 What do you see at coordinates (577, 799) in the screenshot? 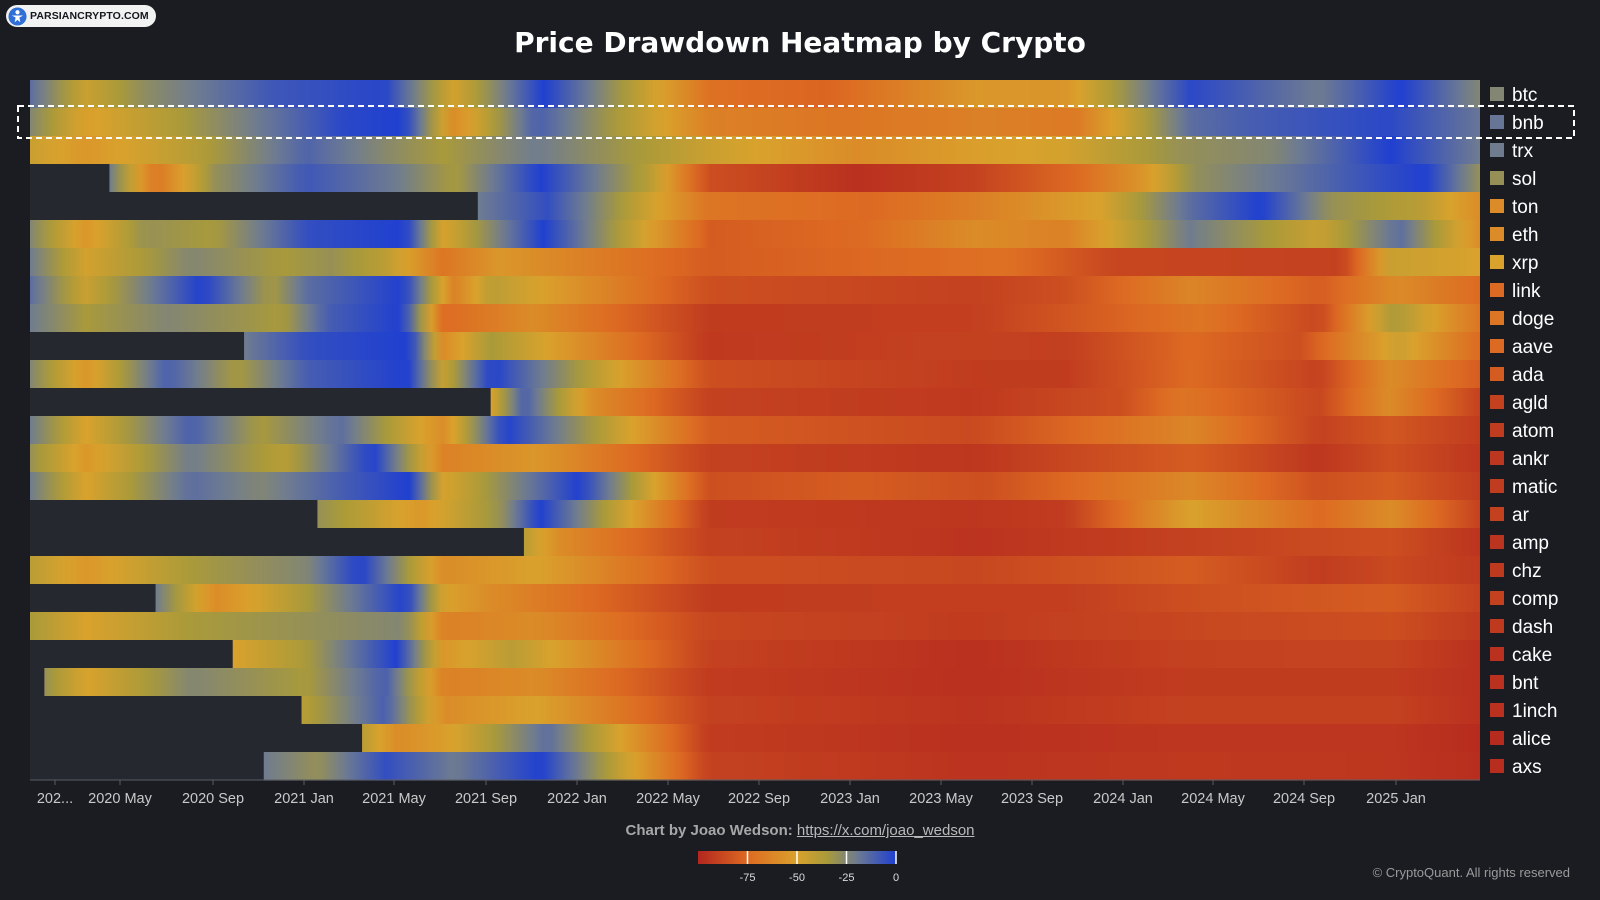
I see `x-tick-label: 2022 Jan` at bounding box center [577, 799].